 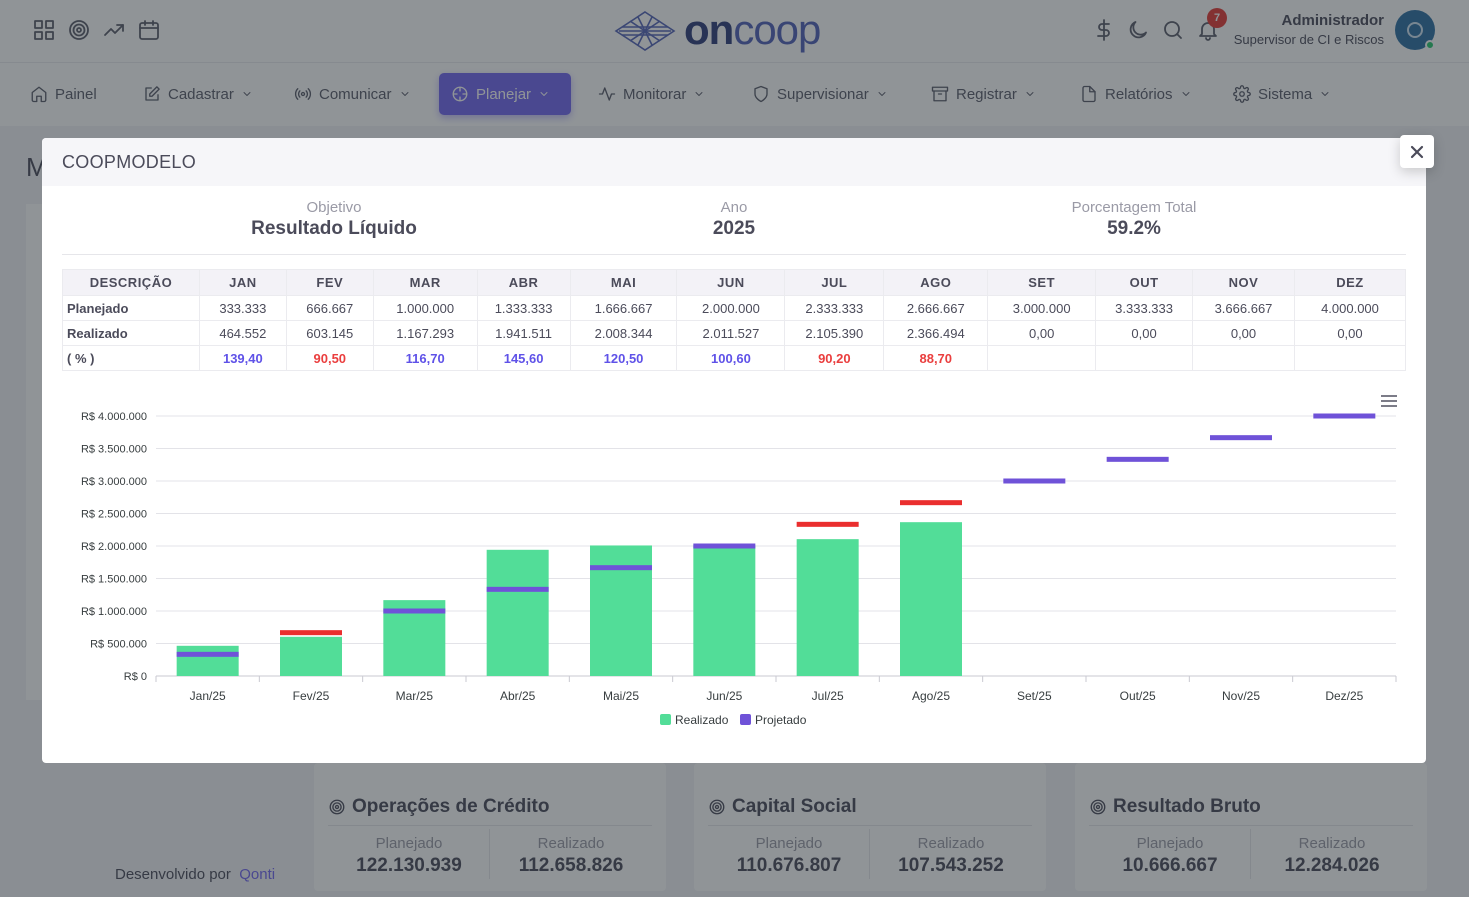 What do you see at coordinates (242, 333) in the screenshot?
I see `value-cell: 464.552` at bounding box center [242, 333].